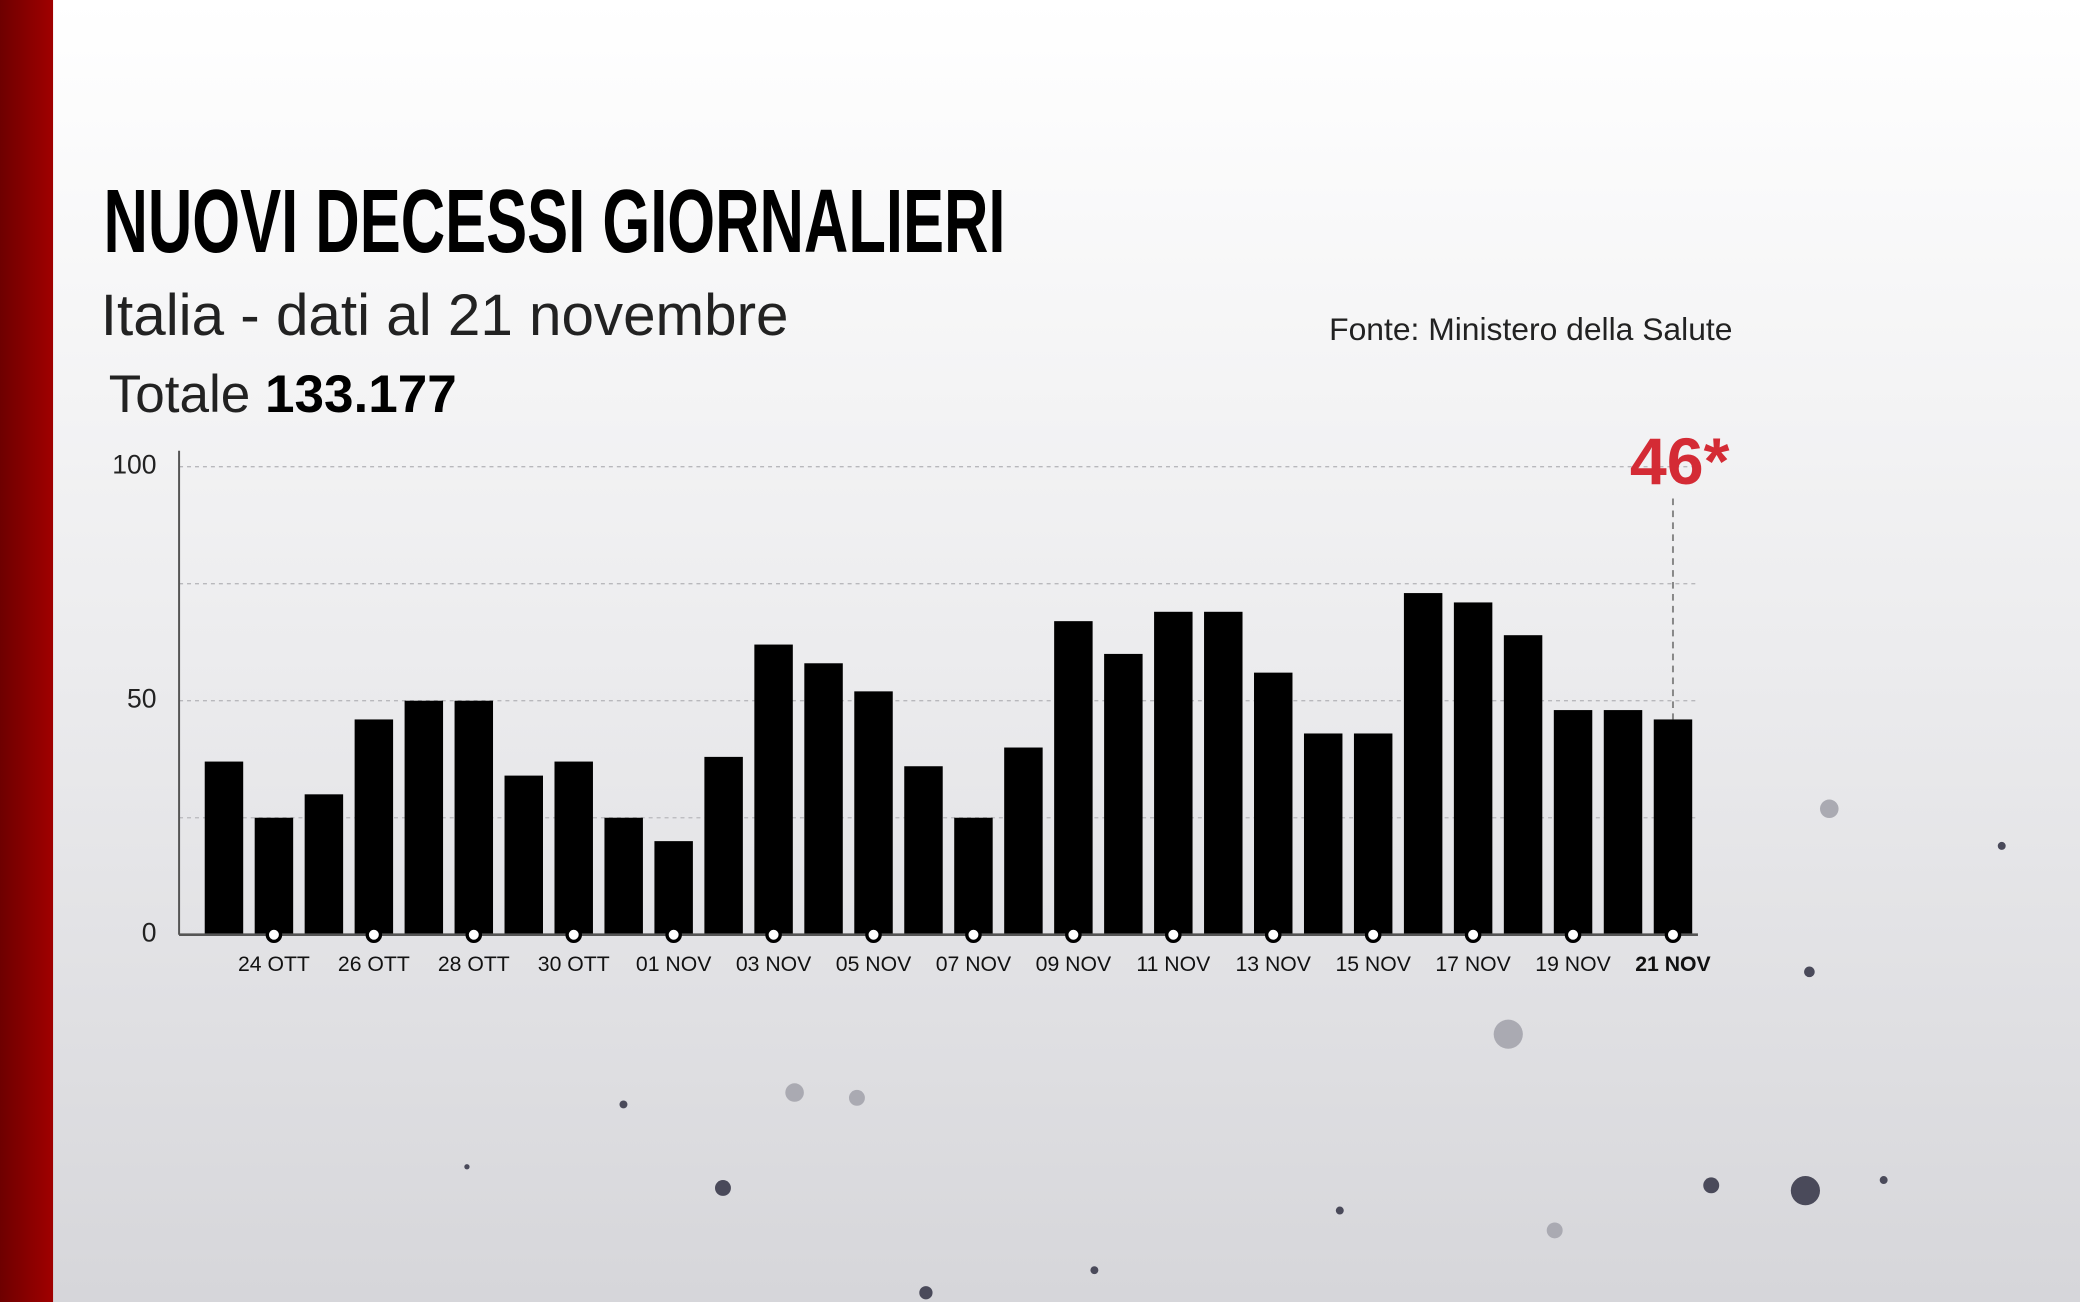 Image resolution: width=2080 pixels, height=1302 pixels. I want to click on x-tick-label: 24 OTT, so click(274, 964).